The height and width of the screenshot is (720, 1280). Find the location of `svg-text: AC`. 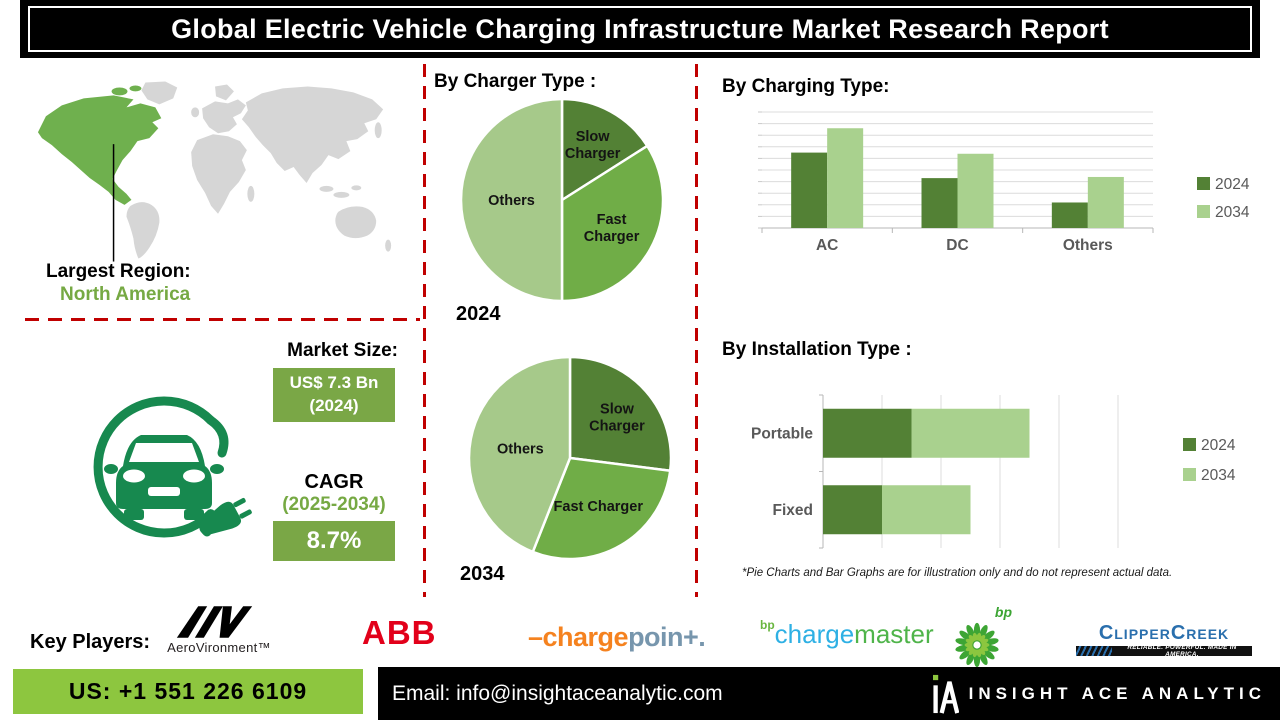

svg-text: AC is located at coordinates (827, 245).